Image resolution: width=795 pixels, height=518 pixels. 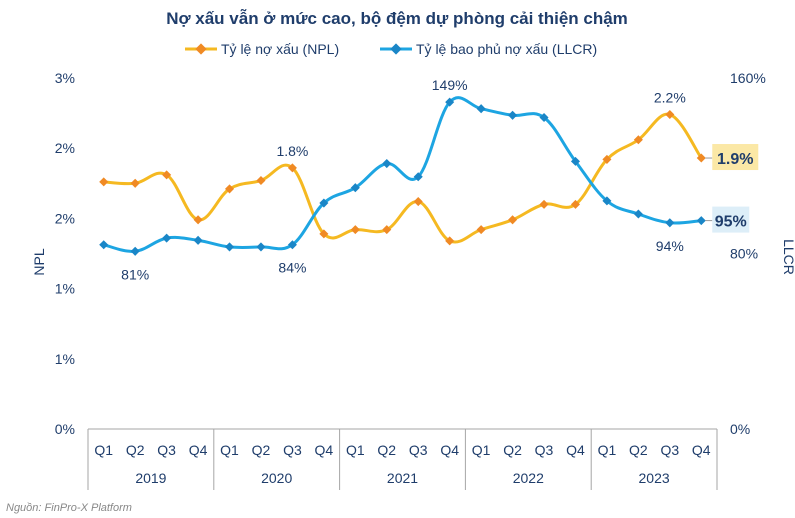 I want to click on legend-llcr-marker, so click(x=396, y=49).